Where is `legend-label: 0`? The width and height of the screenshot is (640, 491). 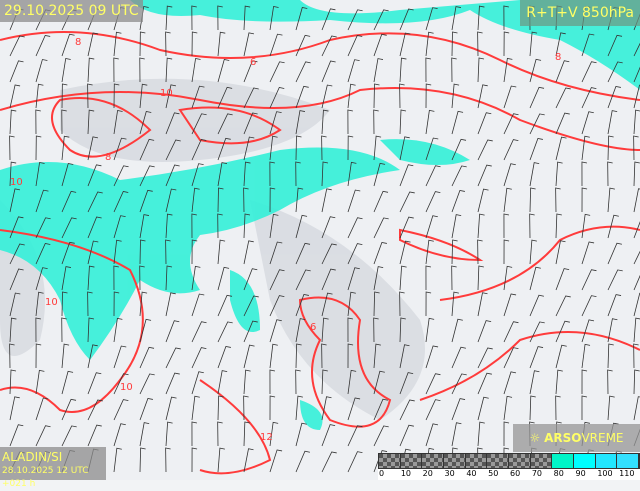
legend-label: 0 is located at coordinates (382, 473).